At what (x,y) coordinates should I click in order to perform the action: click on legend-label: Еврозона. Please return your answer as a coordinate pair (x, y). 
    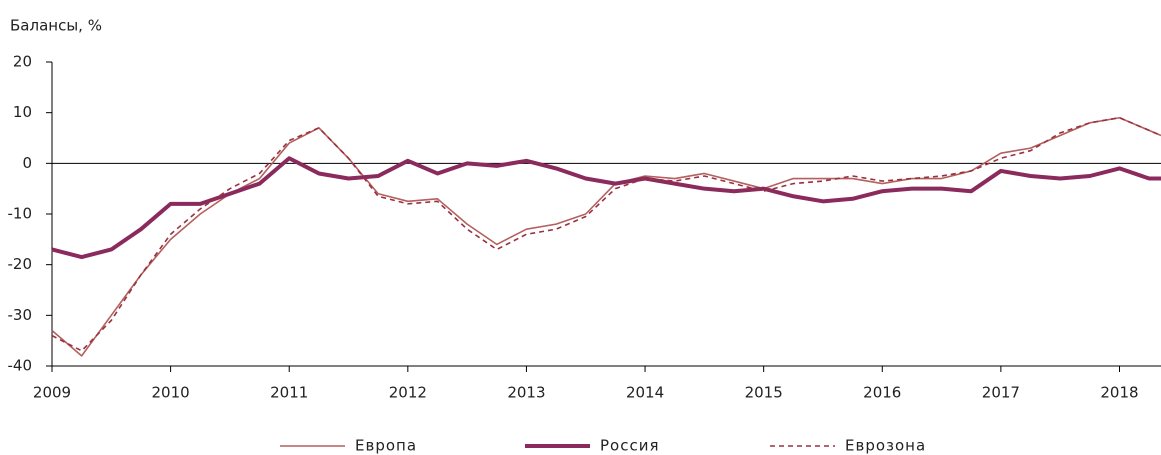
    Looking at the image, I should click on (885, 446).